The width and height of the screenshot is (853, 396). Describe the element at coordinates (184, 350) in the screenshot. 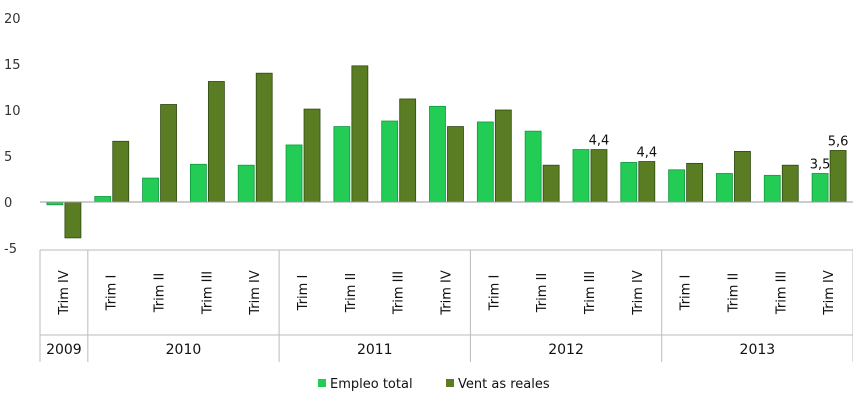

I see `year-label: 2010` at that location.